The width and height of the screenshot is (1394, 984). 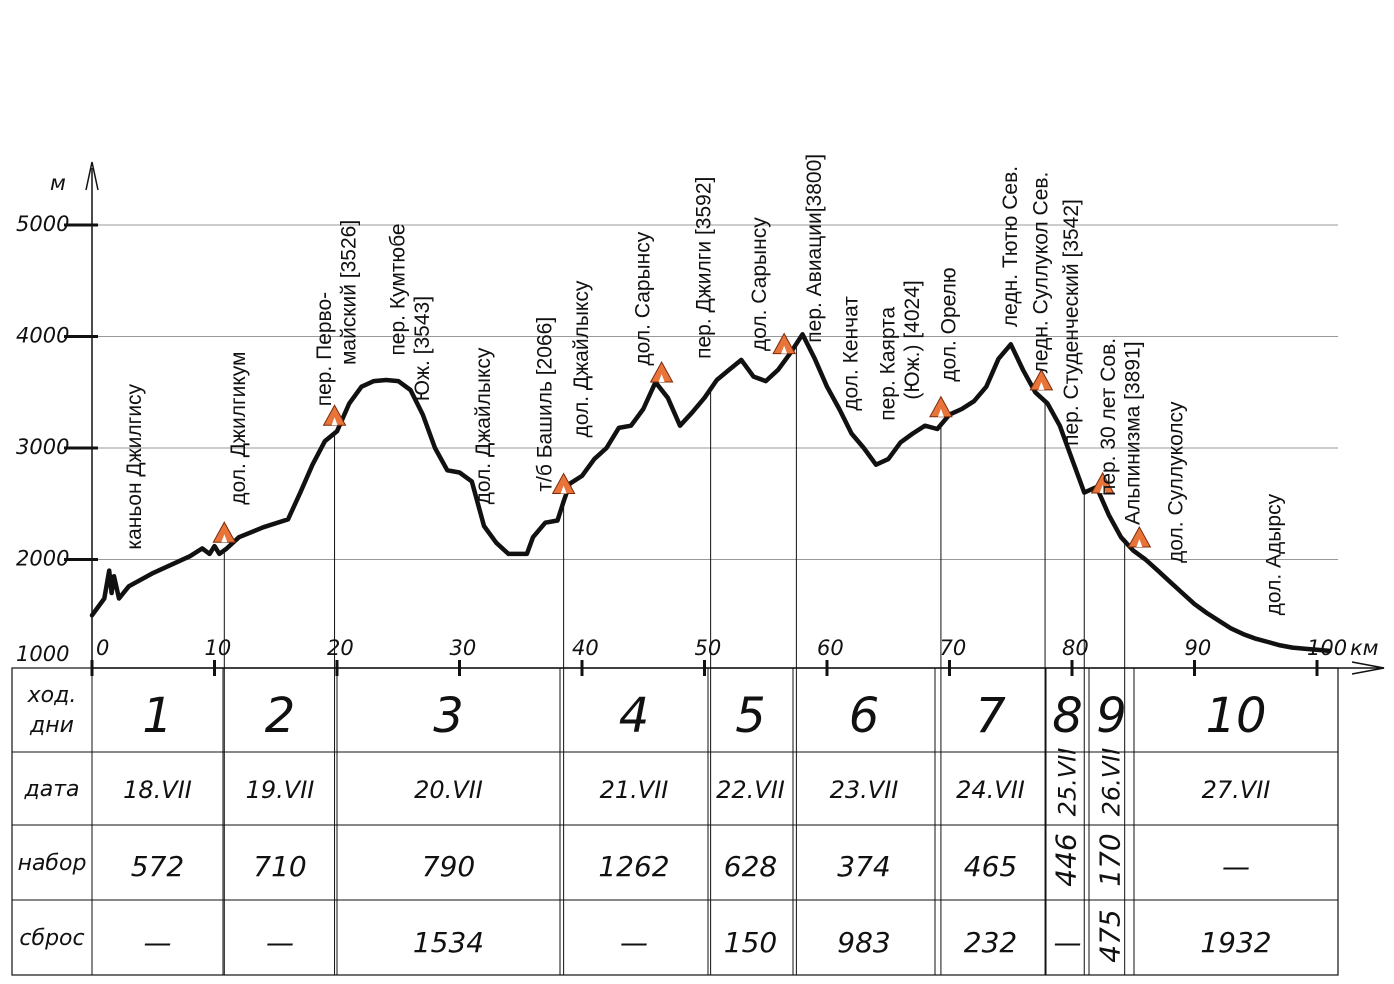 I want to click on x-tick-label: 80, so click(x=1075, y=648).